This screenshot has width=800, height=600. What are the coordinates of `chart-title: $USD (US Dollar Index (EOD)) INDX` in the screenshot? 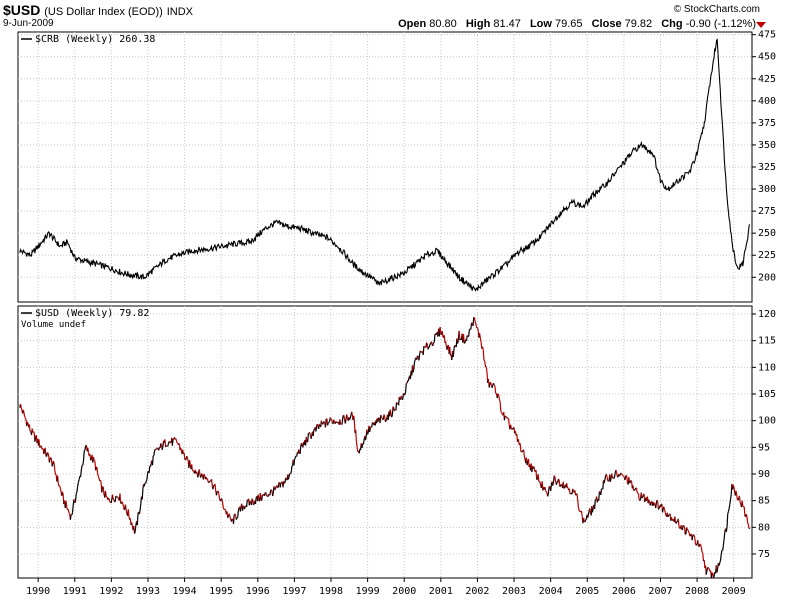 It's located at (98, 10).